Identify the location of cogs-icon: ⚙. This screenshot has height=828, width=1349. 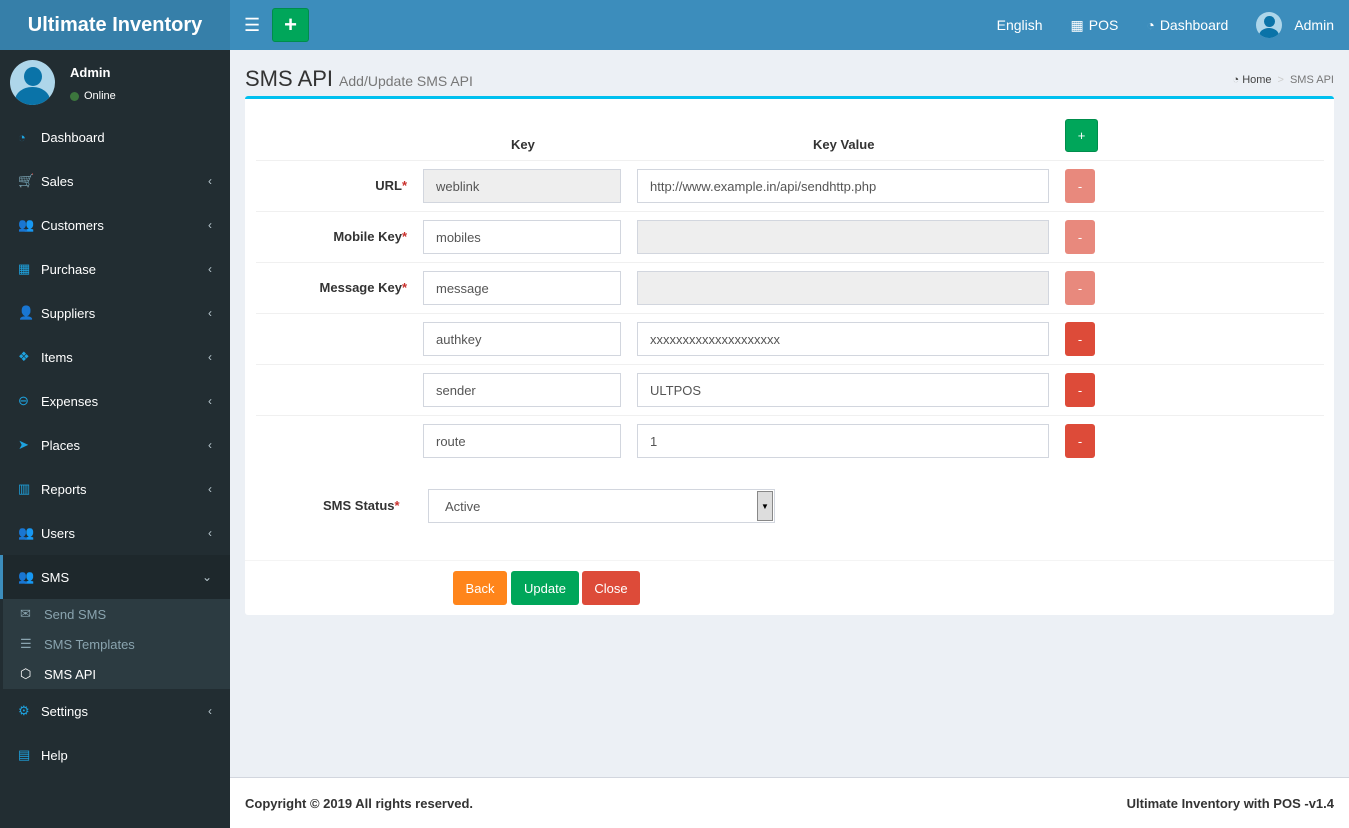
(24, 710).